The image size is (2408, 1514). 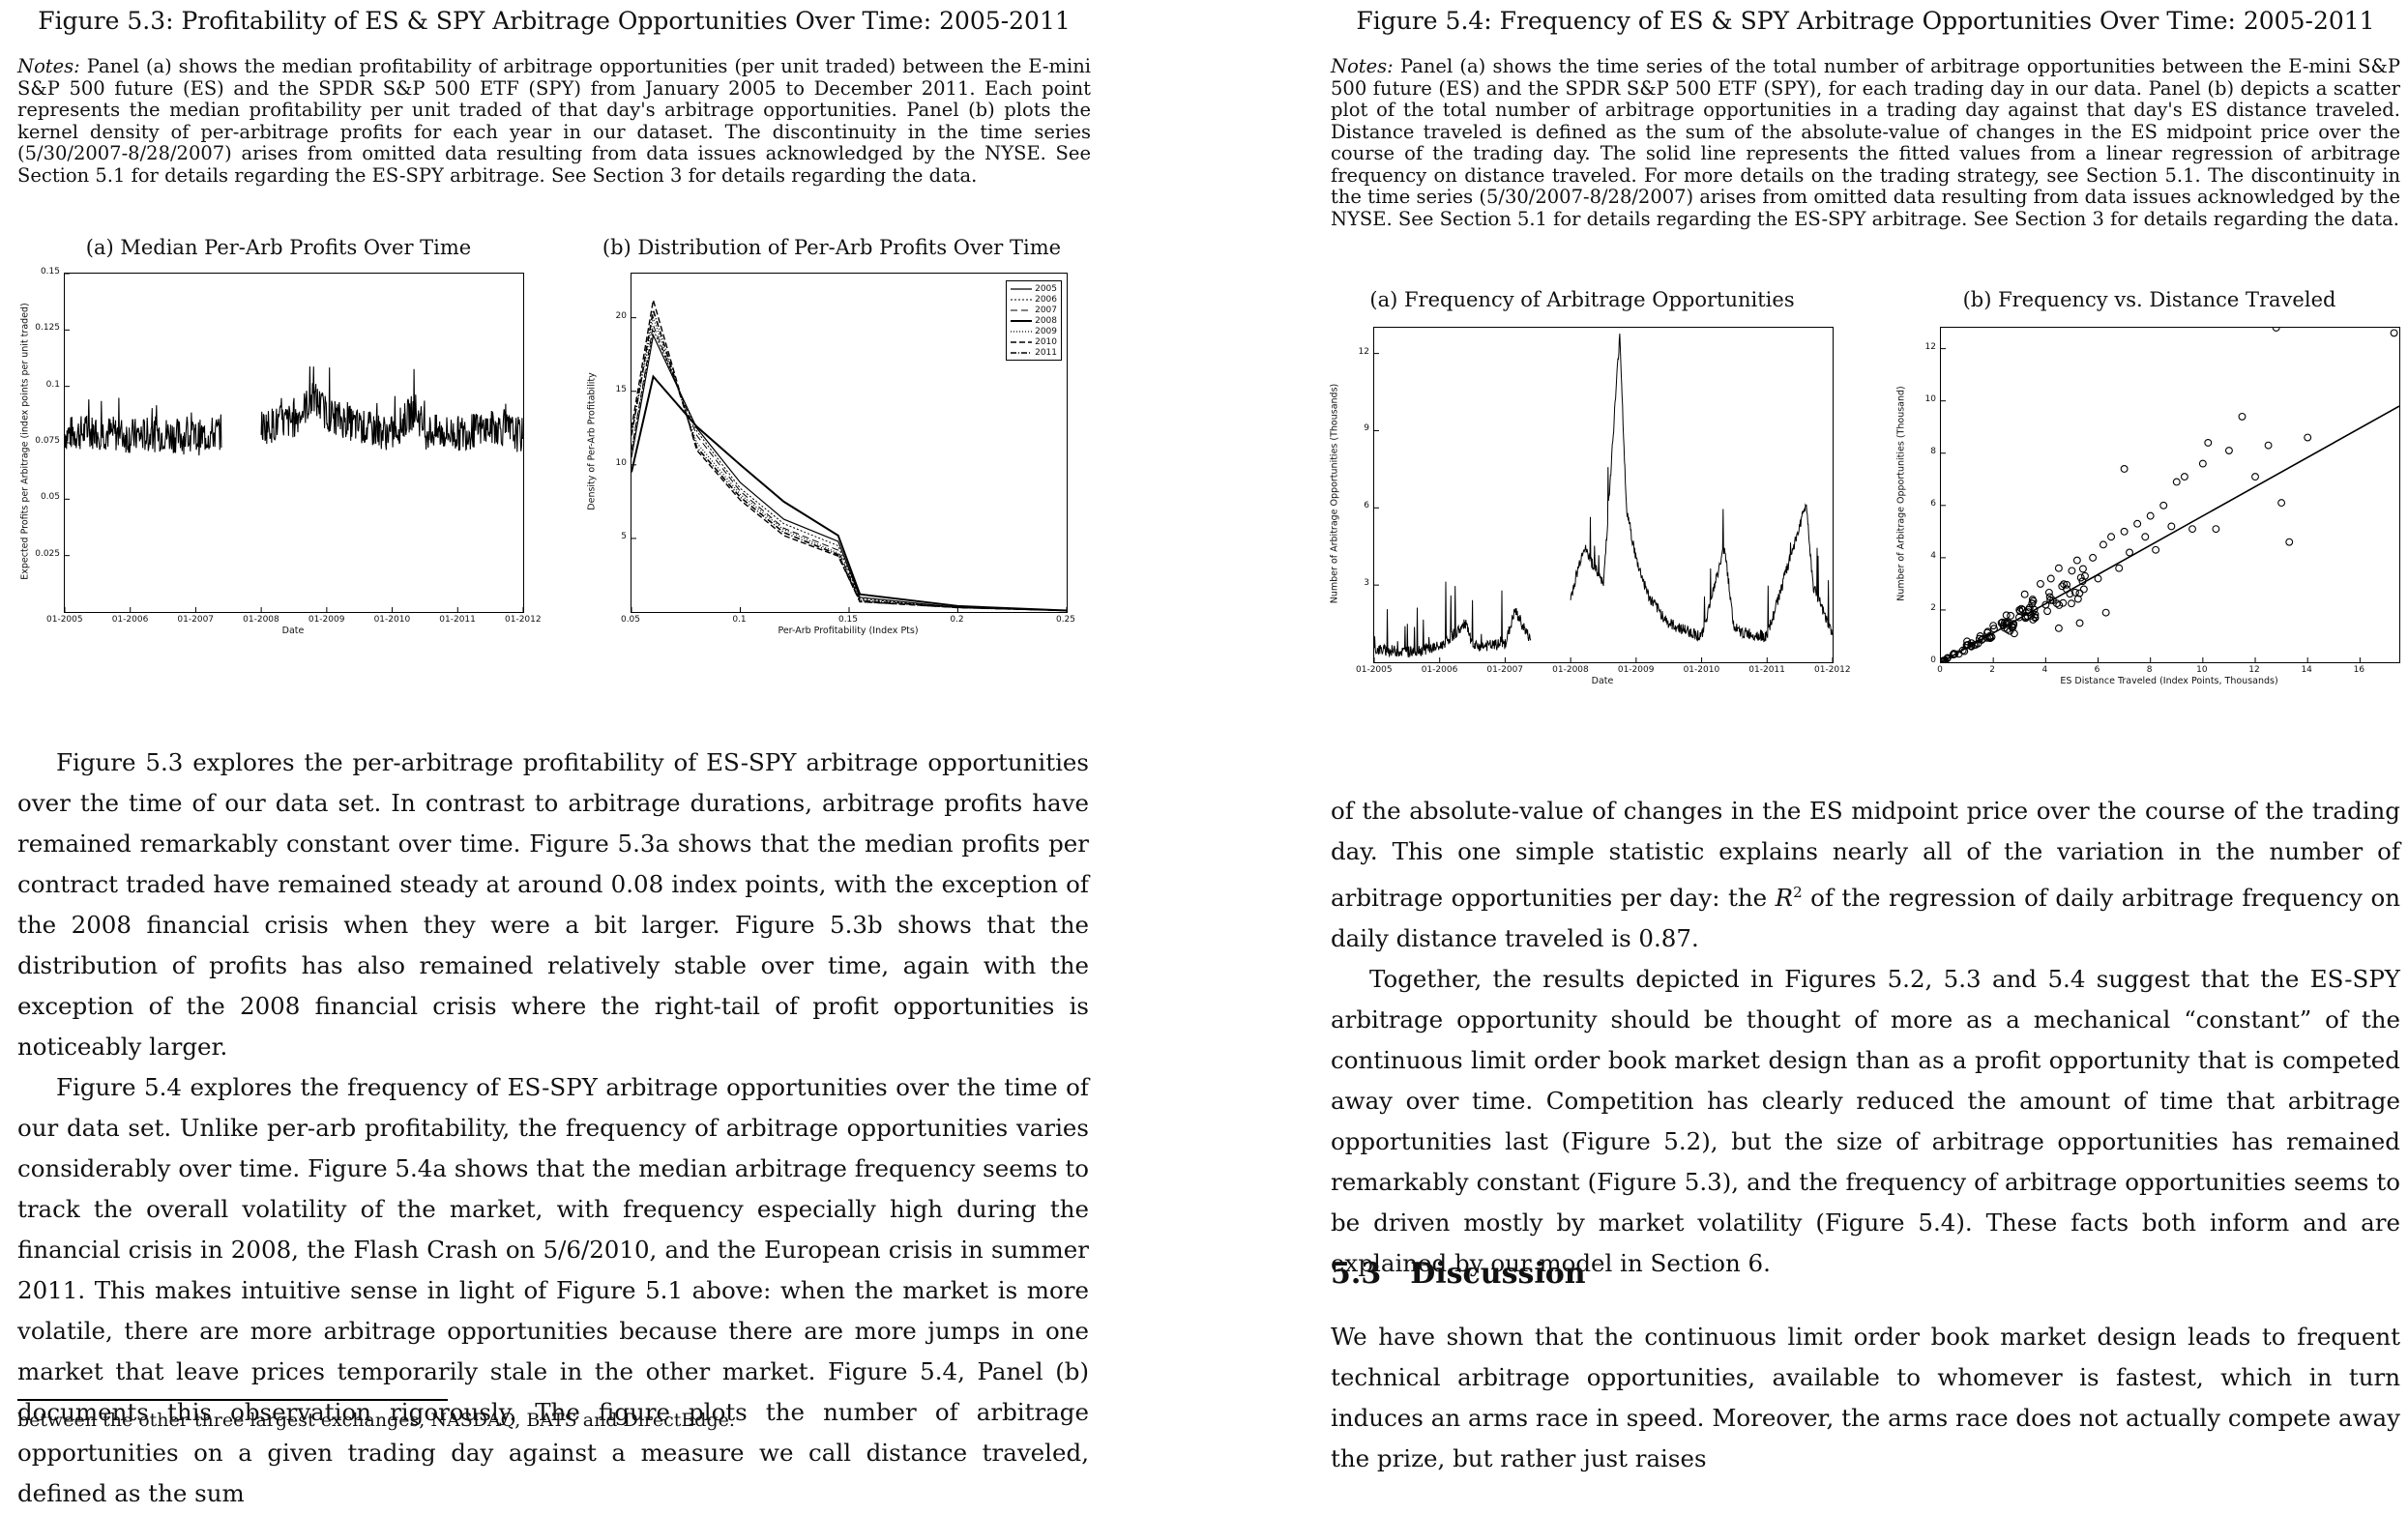 What do you see at coordinates (1498, 1274) in the screenshot?
I see `section-title: Discussion` at bounding box center [1498, 1274].